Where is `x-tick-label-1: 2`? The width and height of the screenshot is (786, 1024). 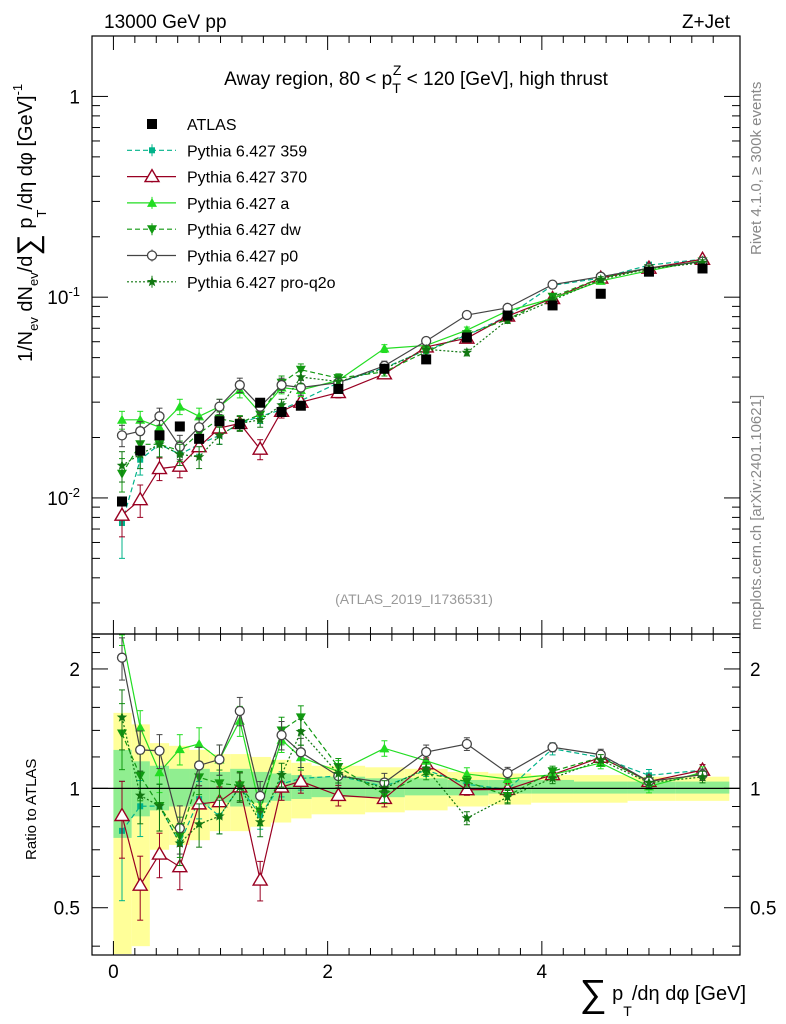
x-tick-label-1: 2 is located at coordinates (327, 972).